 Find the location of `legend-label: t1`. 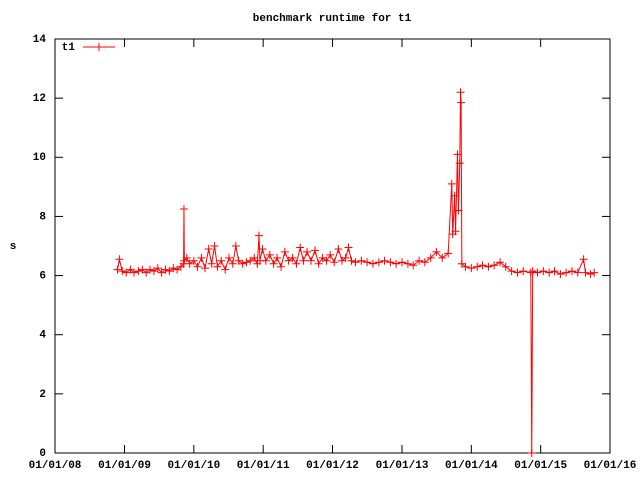

legend-label: t1 is located at coordinates (69, 48).